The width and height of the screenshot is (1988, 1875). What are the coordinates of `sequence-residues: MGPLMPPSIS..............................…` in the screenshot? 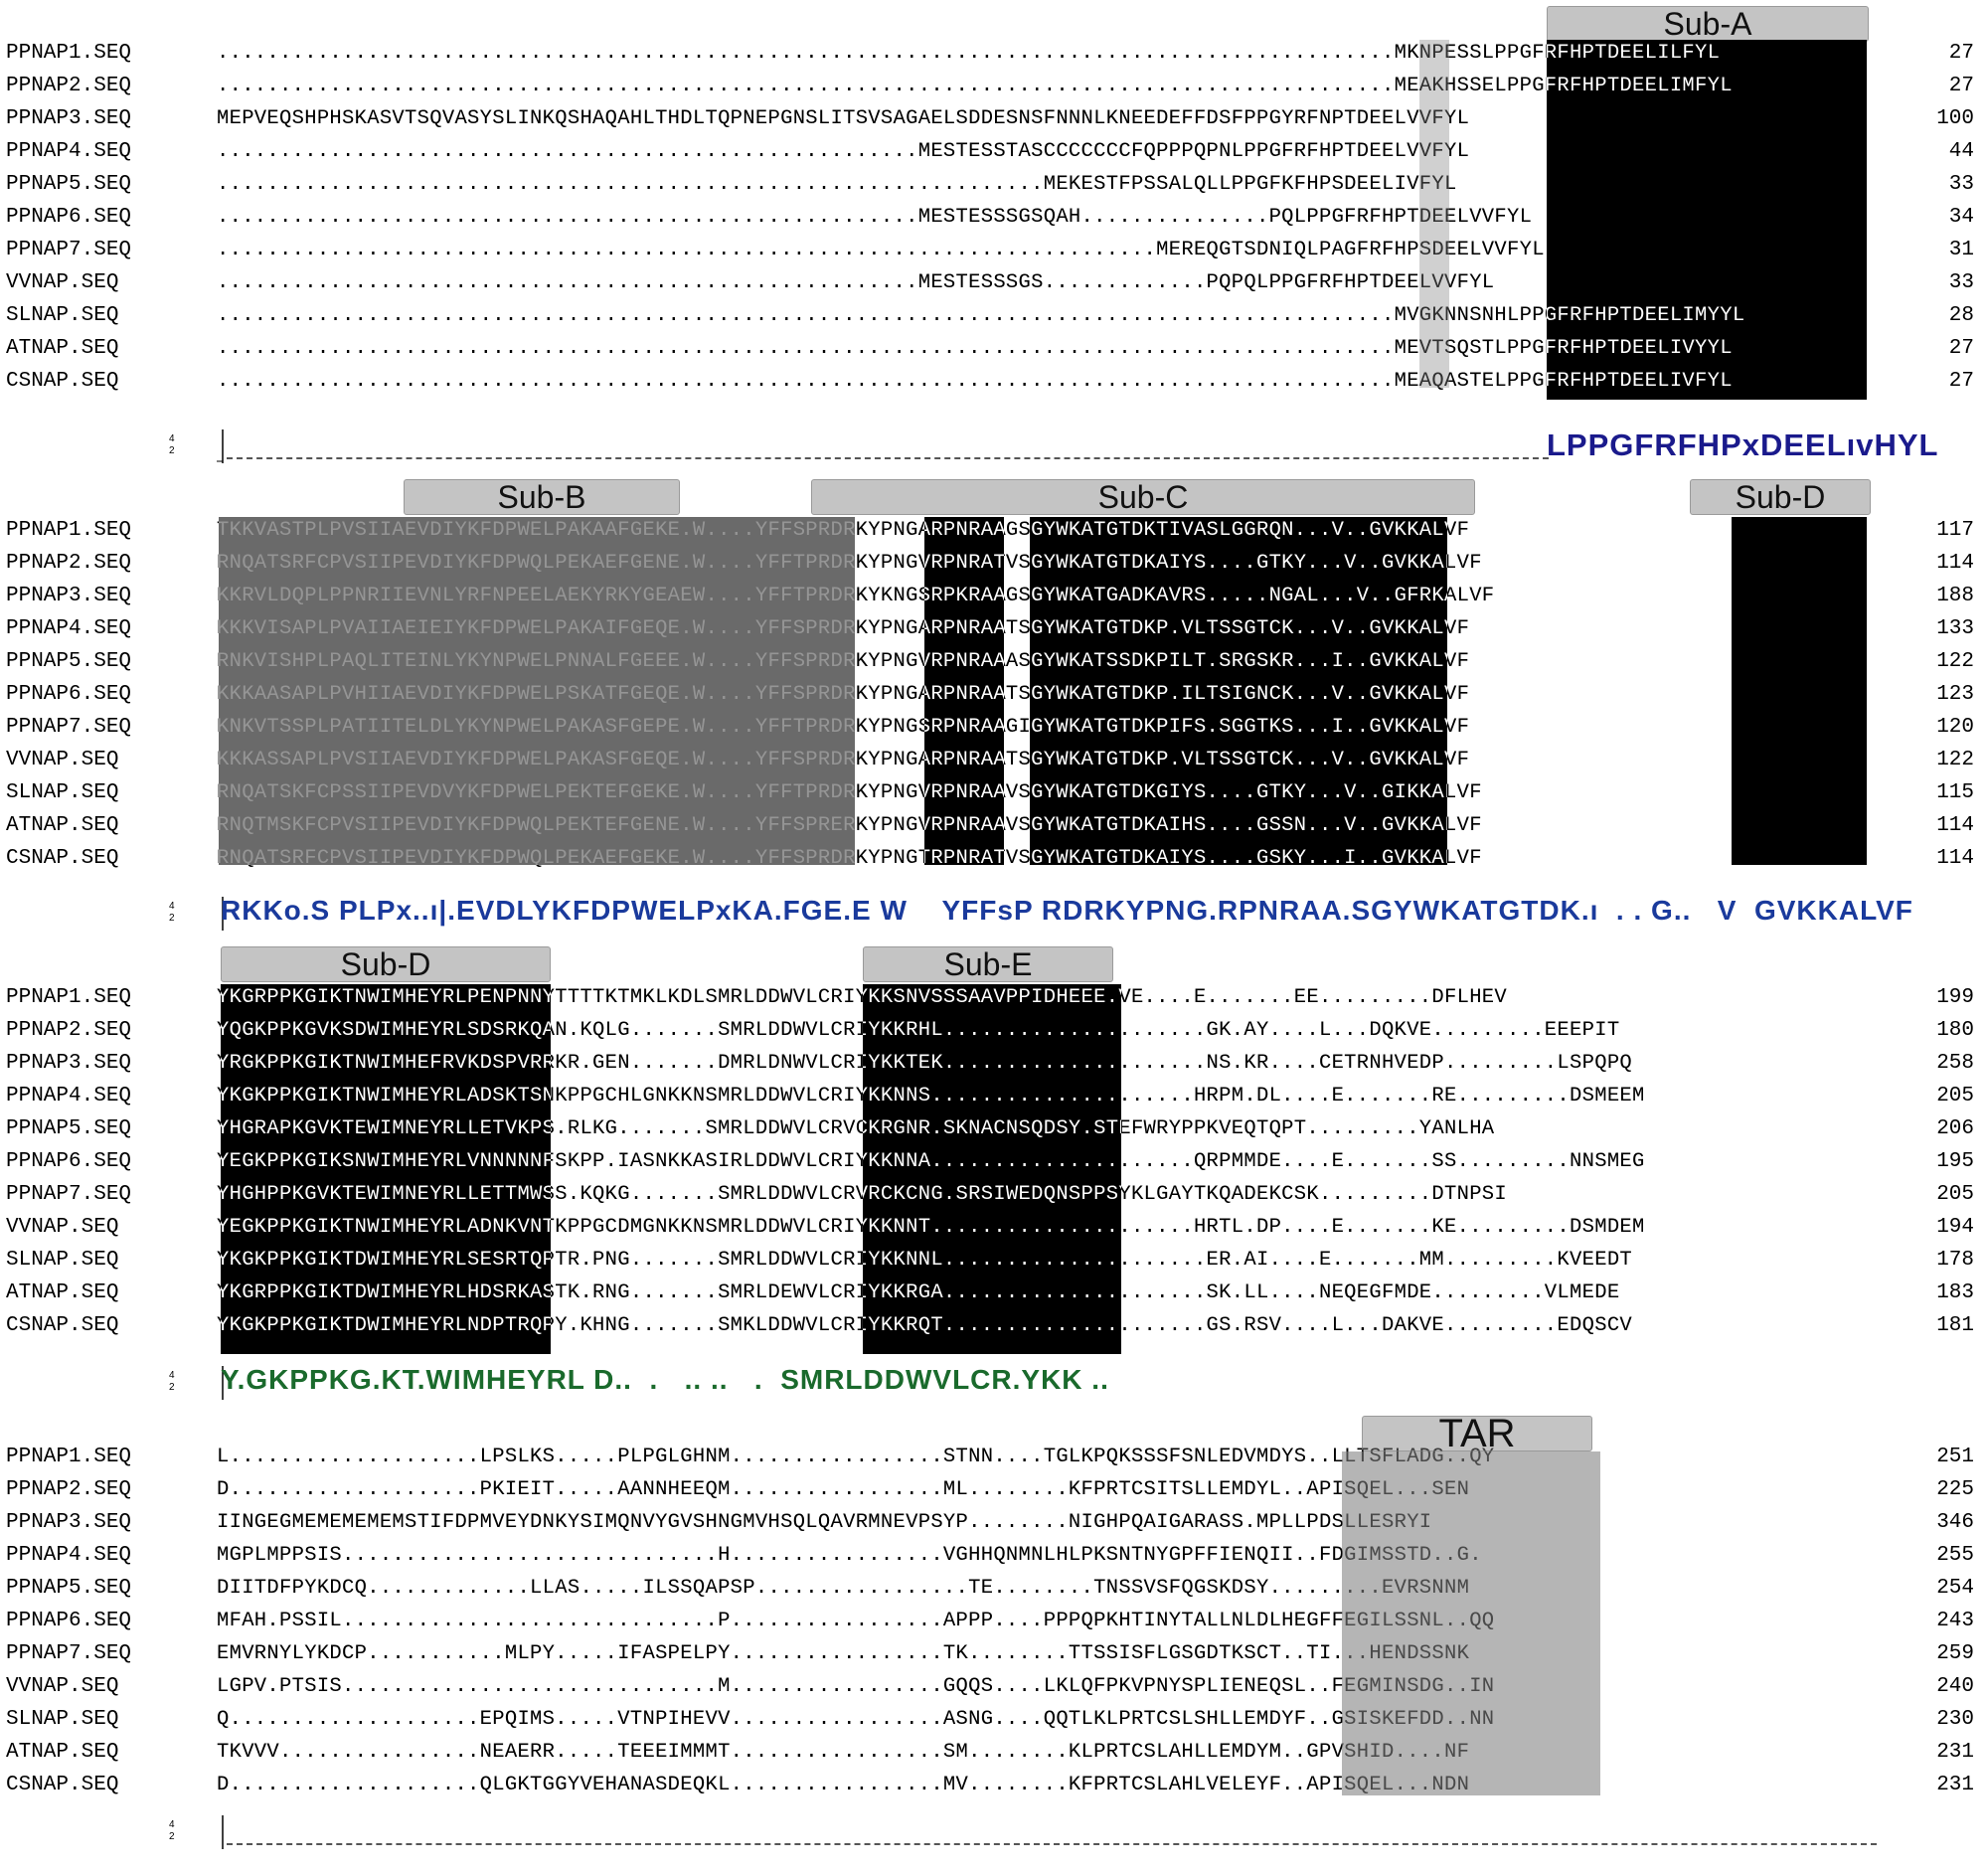 It's located at (849, 1555).